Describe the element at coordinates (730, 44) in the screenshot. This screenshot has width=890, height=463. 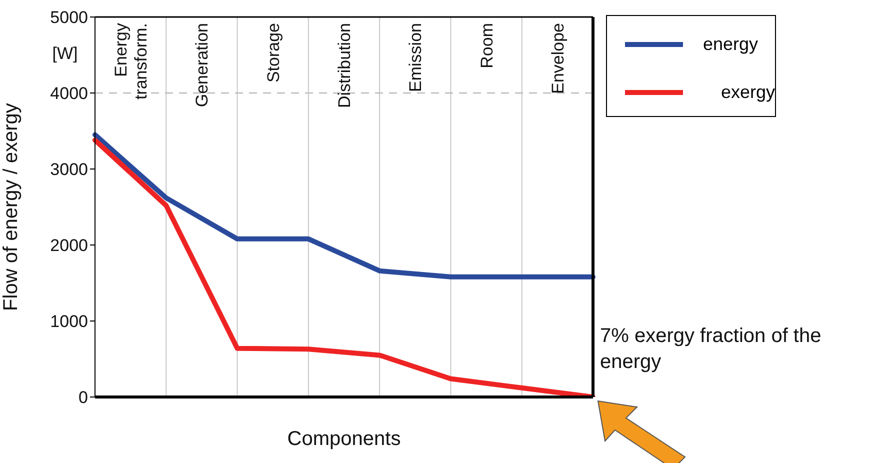
I see `legend-label: energy` at that location.